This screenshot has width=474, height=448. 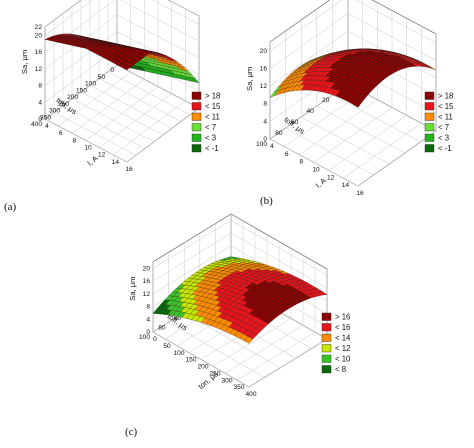 I want to click on x-tick-label: 0, so click(x=112, y=70).